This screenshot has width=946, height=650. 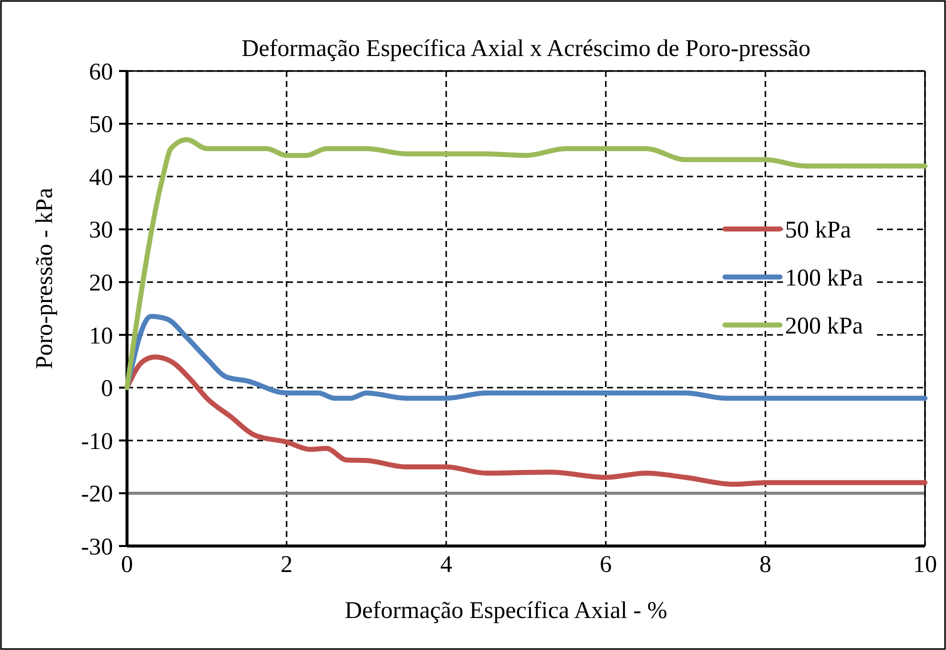 I want to click on y-tick-label: 60, so click(x=101, y=72).